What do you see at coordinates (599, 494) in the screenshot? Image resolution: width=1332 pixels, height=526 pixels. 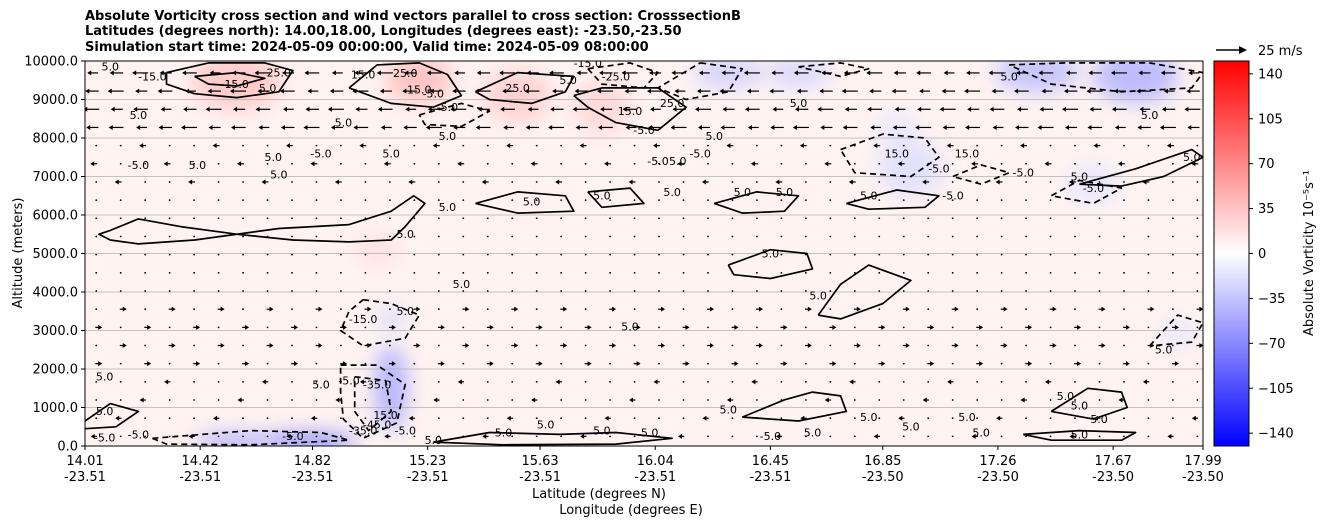 I see `x-axis-label-lat: Latitude (degrees N)` at bounding box center [599, 494].